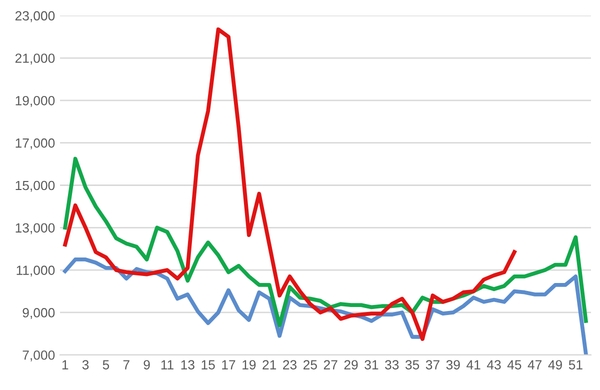 Image resolution: width=600 pixels, height=390 pixels. Describe the element at coordinates (249, 365) in the screenshot. I see `x-tick-label: 19` at that location.